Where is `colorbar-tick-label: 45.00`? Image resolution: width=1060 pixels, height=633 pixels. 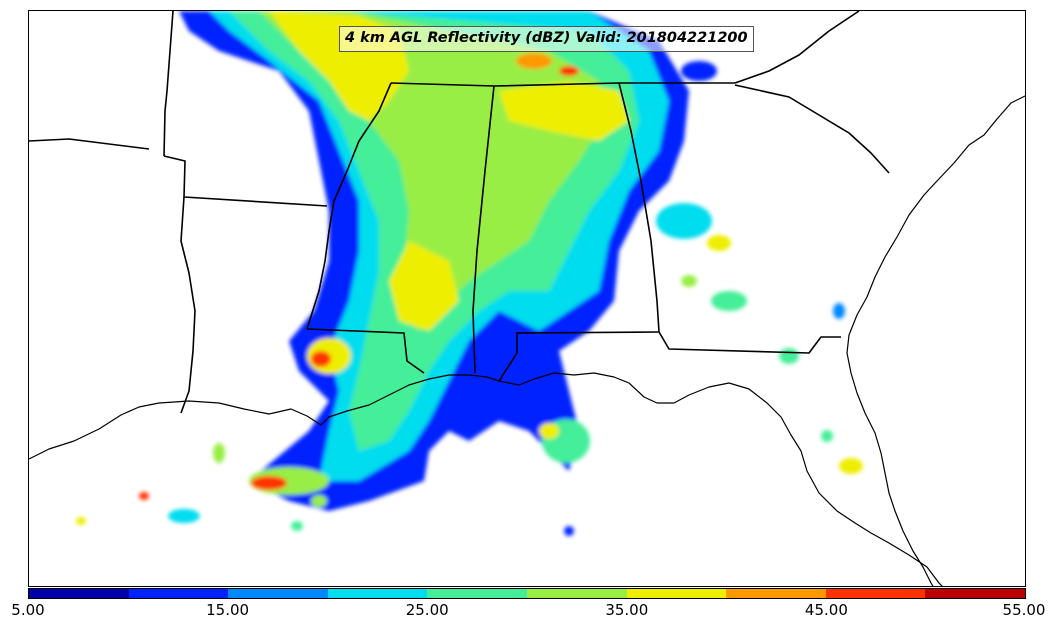 colorbar-tick-label: 45.00 is located at coordinates (826, 610).